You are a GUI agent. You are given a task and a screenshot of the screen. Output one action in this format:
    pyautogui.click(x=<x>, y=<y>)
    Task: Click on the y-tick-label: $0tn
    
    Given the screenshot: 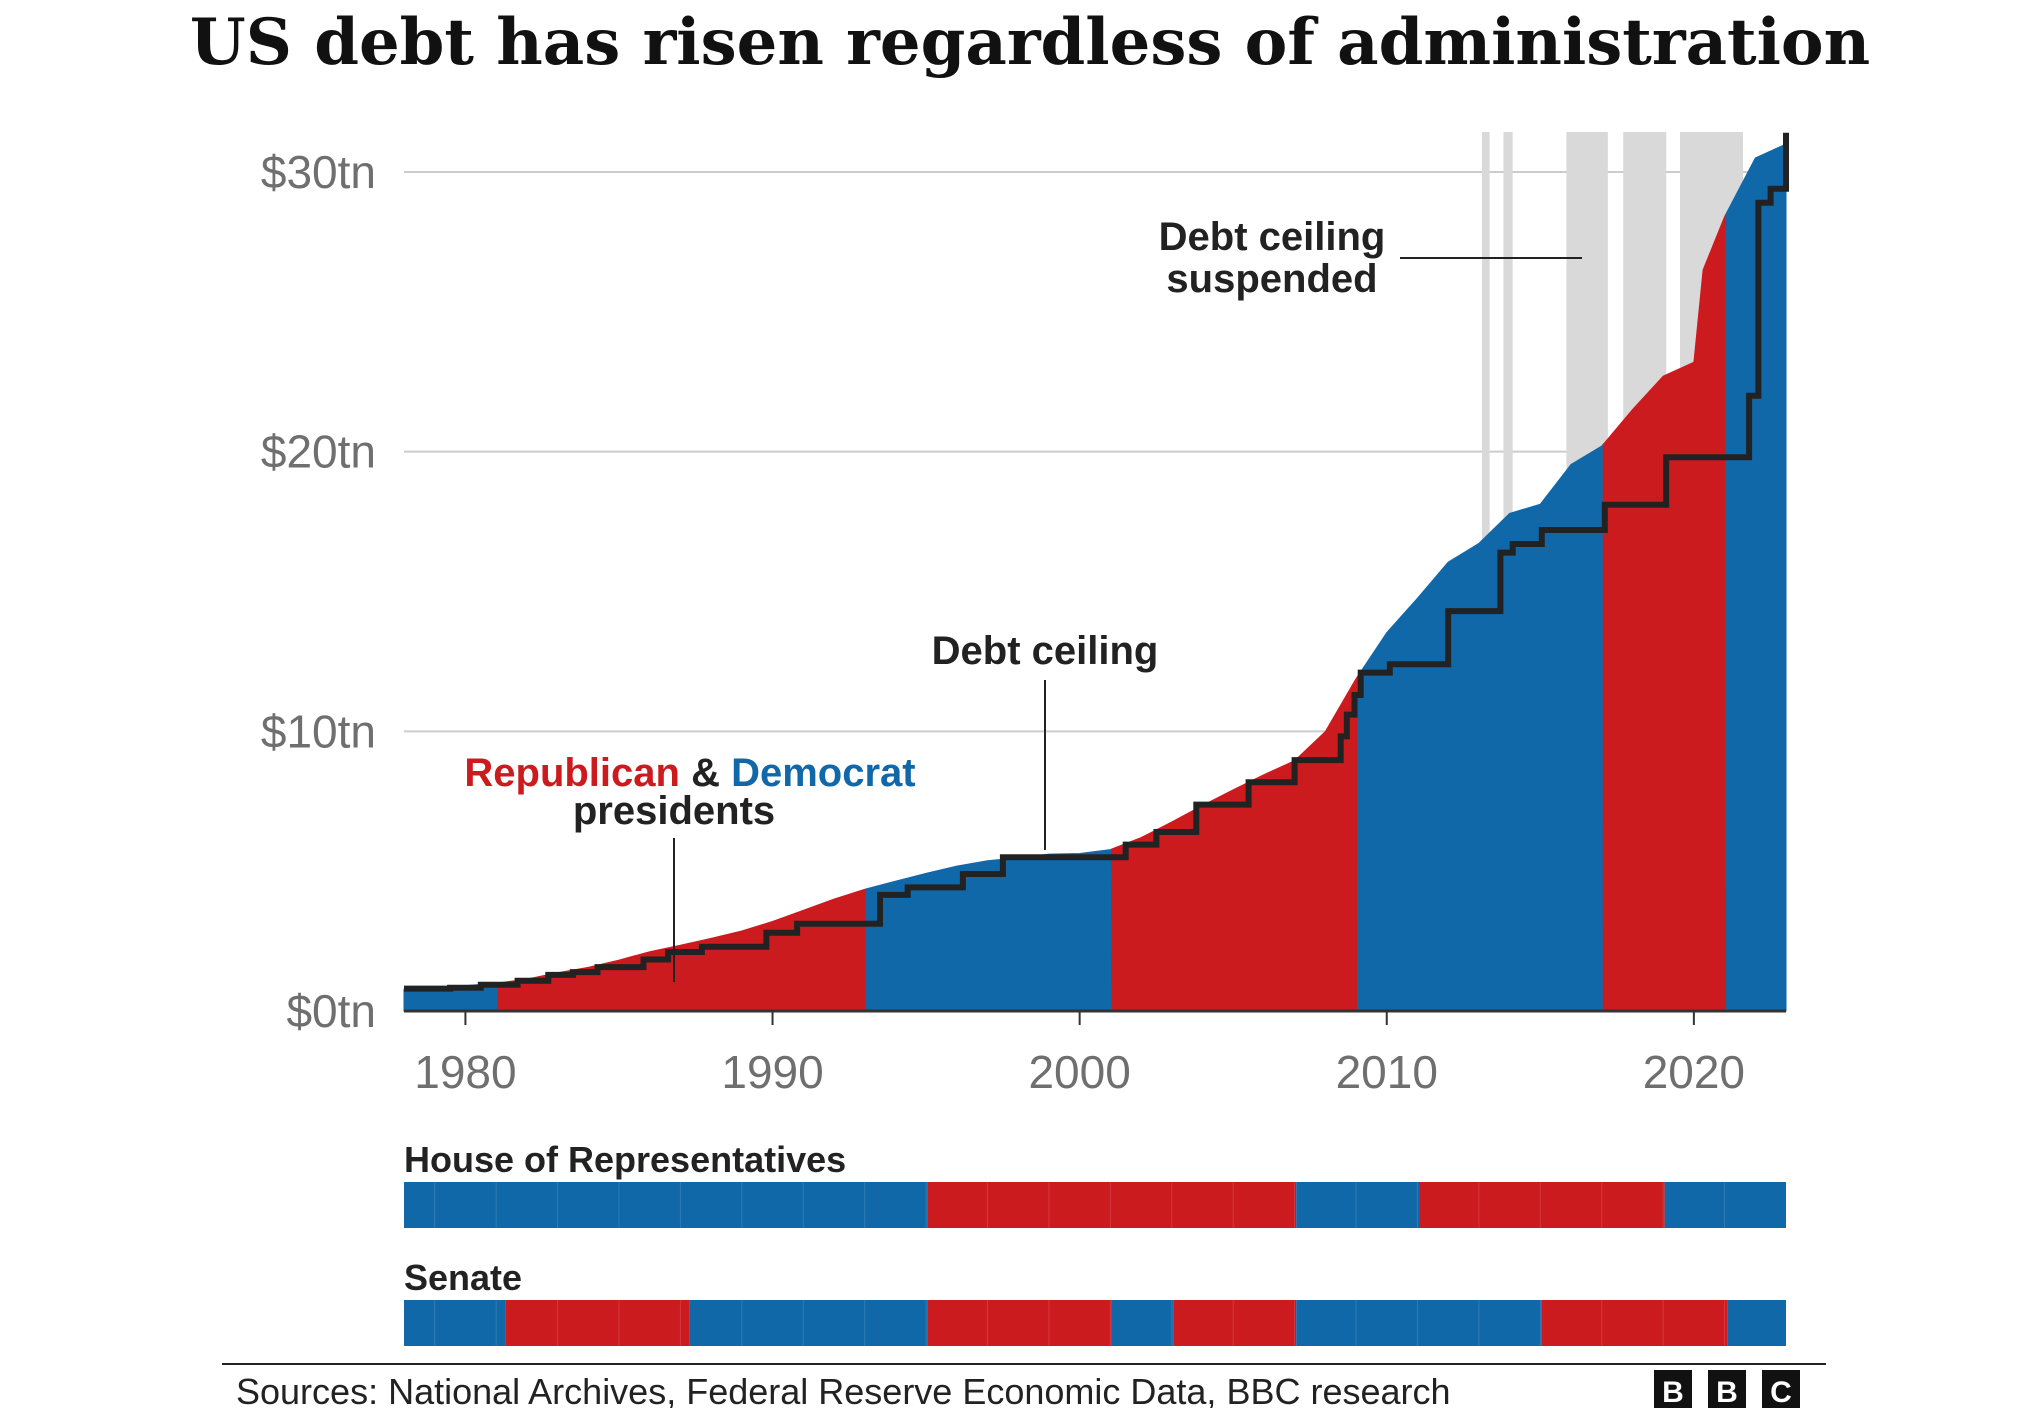 What is the action you would take?
    pyautogui.click(x=331, y=1011)
    